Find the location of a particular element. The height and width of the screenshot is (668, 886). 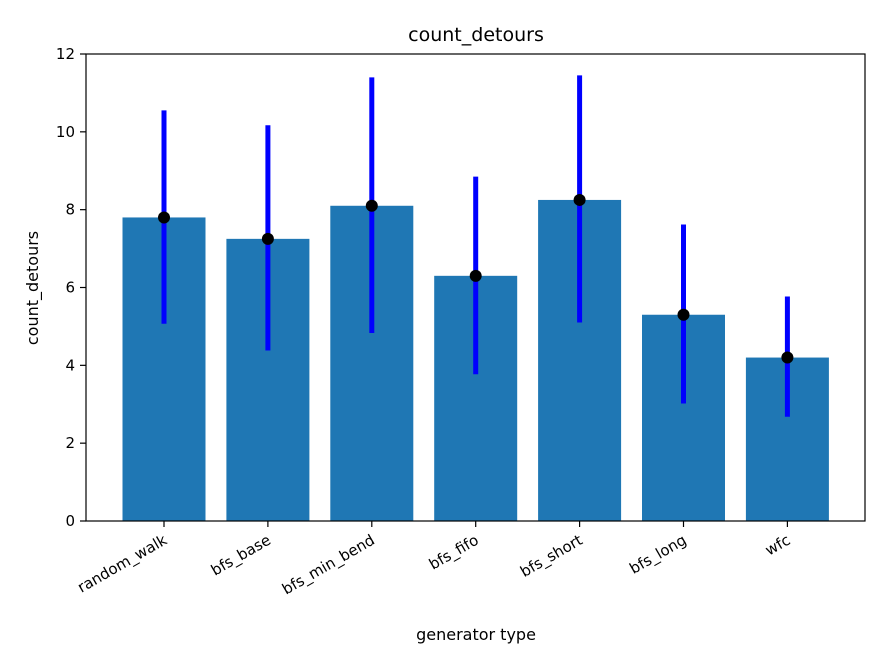

x-tick-label-bfs_base: bfs_base is located at coordinates (241, 555).